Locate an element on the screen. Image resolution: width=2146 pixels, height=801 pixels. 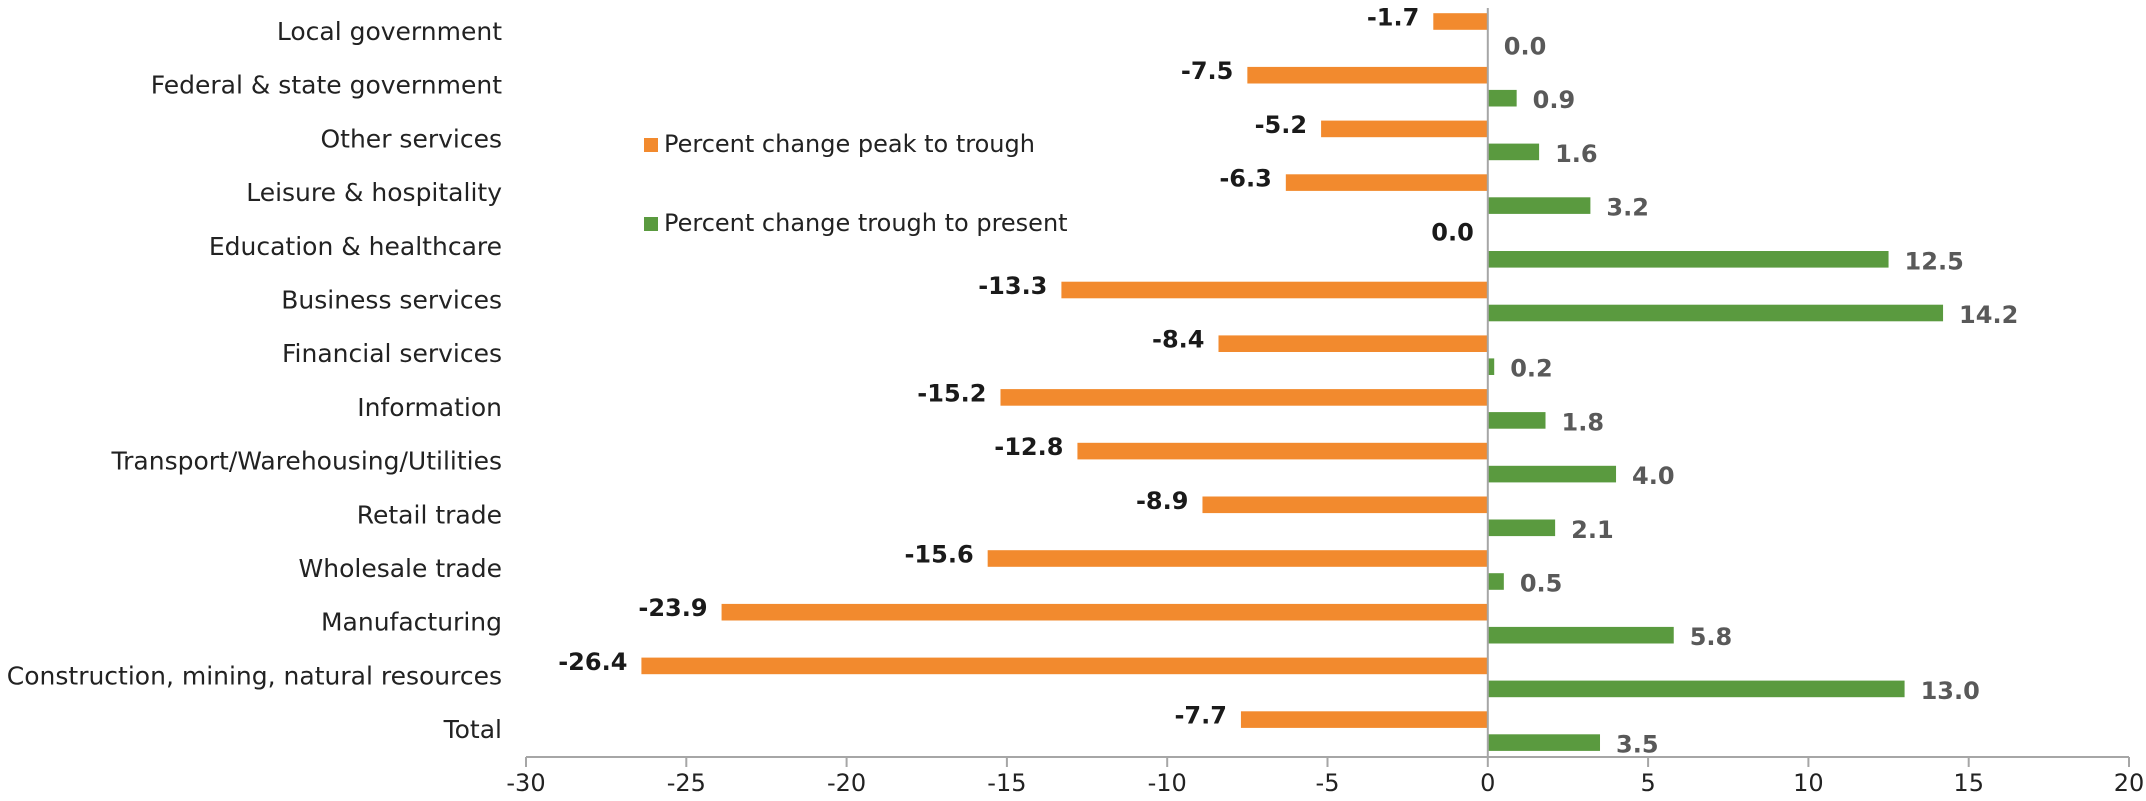
value-label: -1.7 is located at coordinates (1393, 18).